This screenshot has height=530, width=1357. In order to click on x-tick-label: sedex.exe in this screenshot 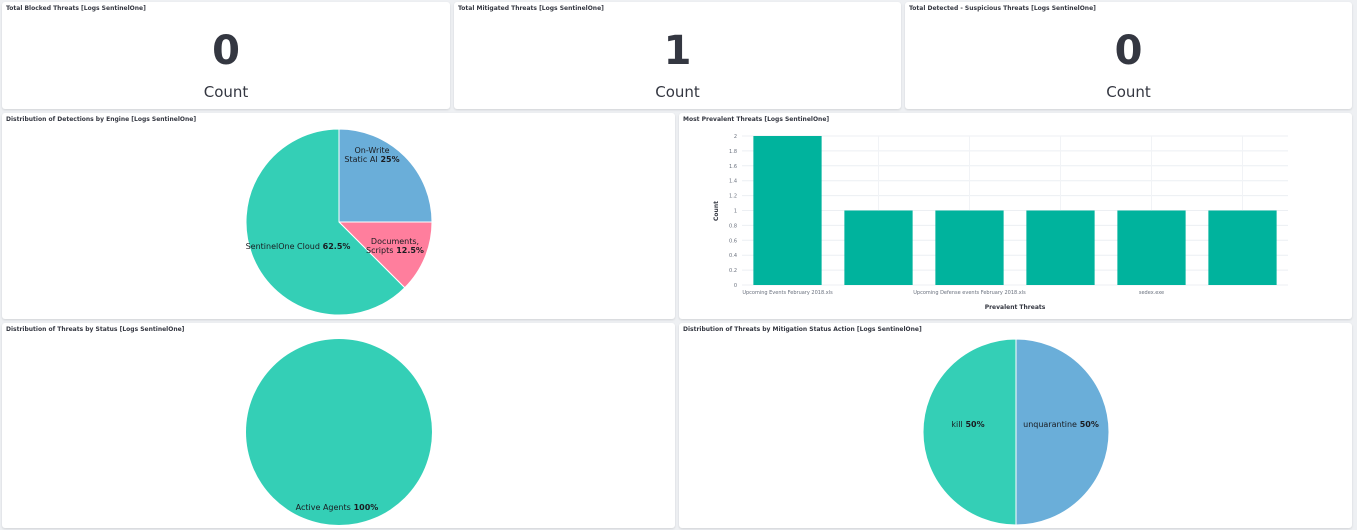, I will do `click(1151, 293)`.